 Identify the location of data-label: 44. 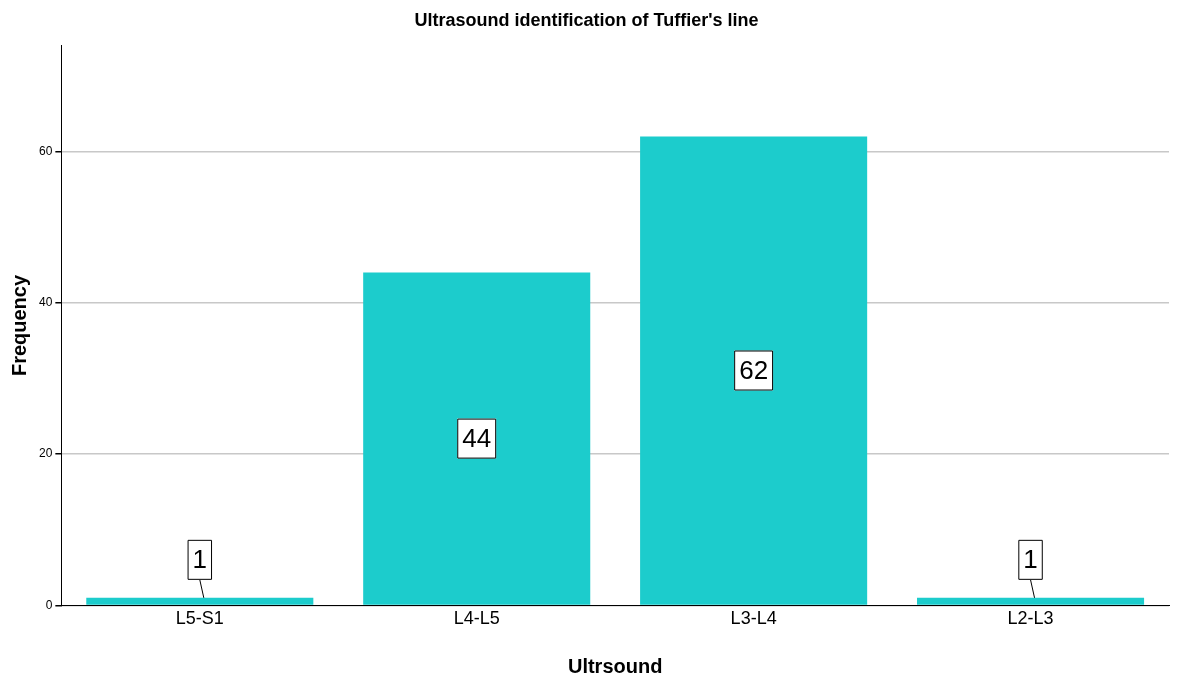
(477, 437).